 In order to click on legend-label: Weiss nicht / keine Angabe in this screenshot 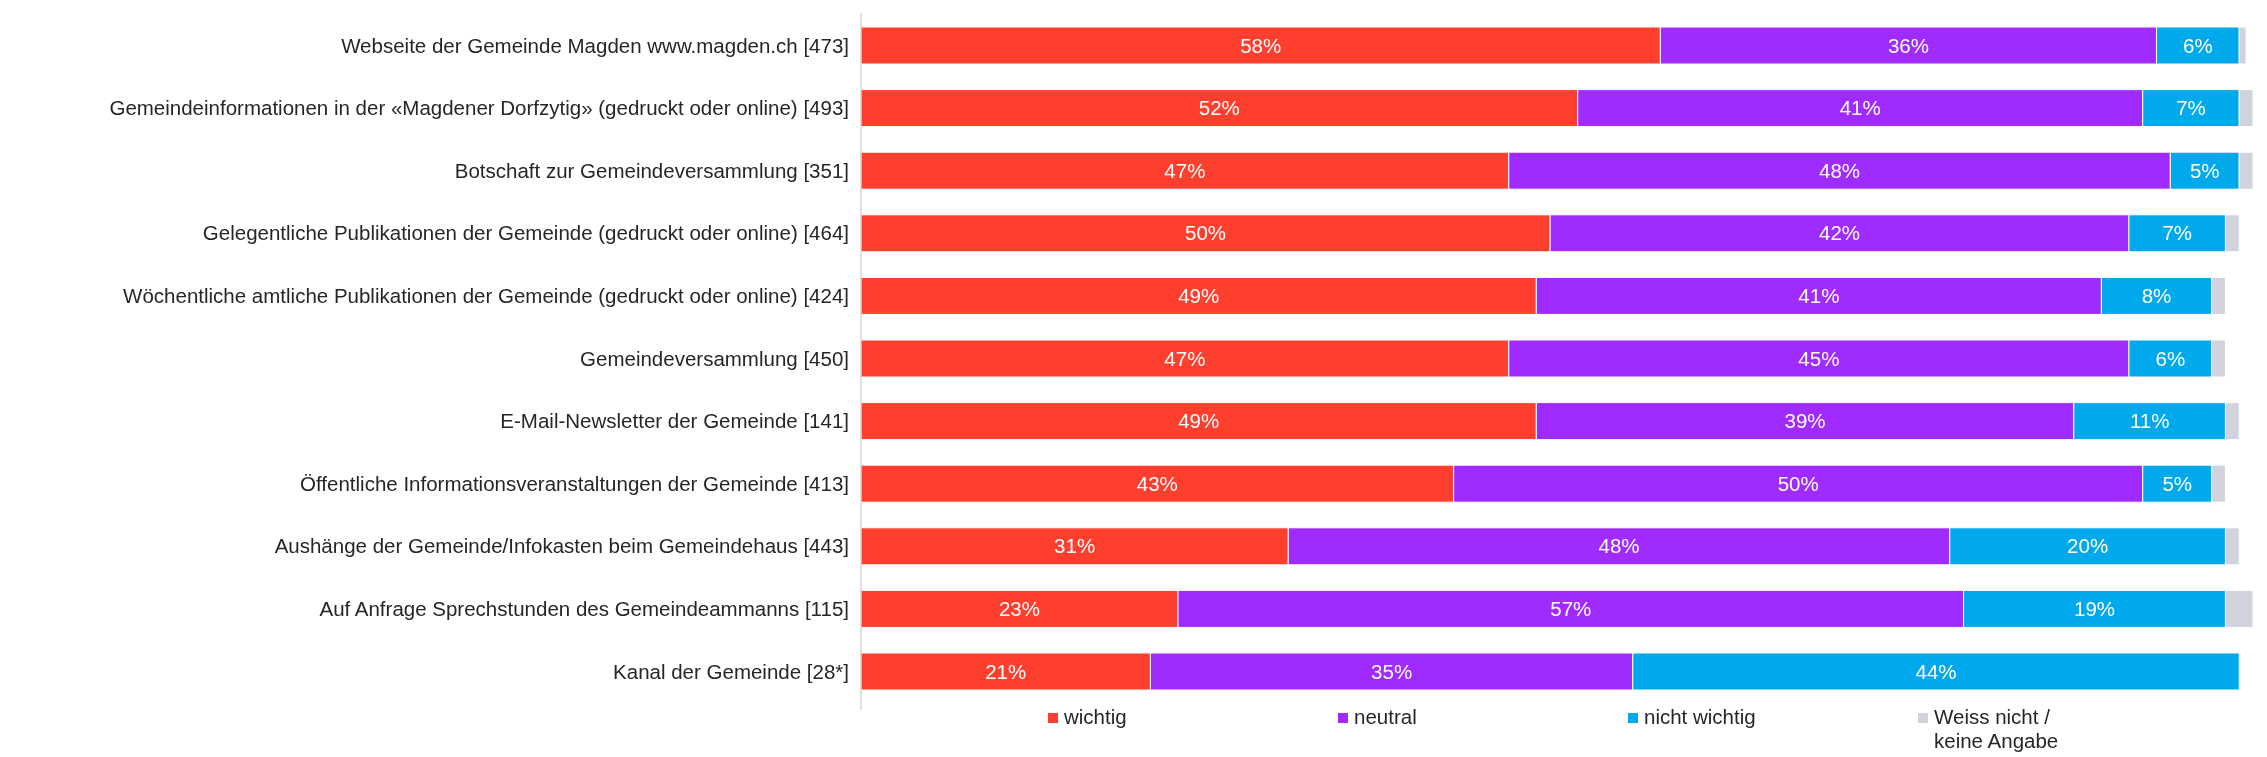, I will do `click(1996, 728)`.